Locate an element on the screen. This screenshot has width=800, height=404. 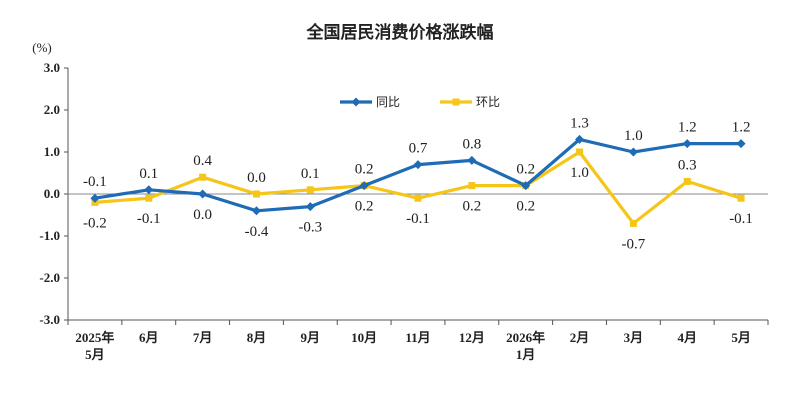
x-tick-label-line: 11月 is located at coordinates (417, 337).